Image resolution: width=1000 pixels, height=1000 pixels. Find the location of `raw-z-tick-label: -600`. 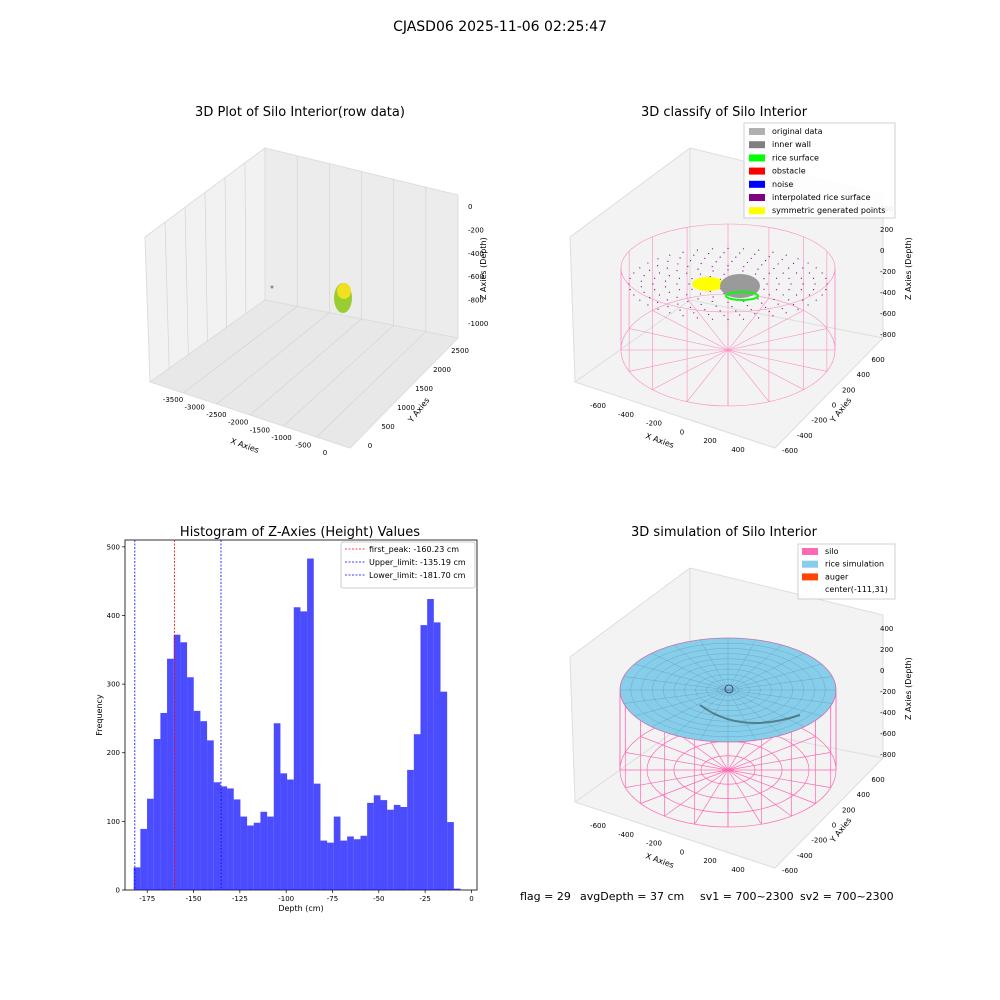

raw-z-tick-label: -600 is located at coordinates (476, 277).